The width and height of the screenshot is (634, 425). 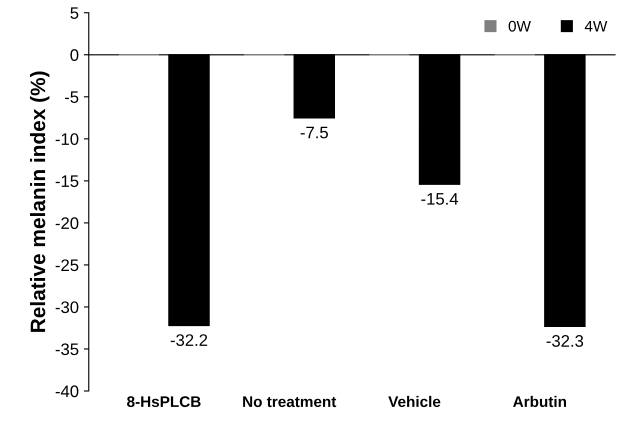 What do you see at coordinates (539, 402) in the screenshot?
I see `x-tick-label: Arbutin` at bounding box center [539, 402].